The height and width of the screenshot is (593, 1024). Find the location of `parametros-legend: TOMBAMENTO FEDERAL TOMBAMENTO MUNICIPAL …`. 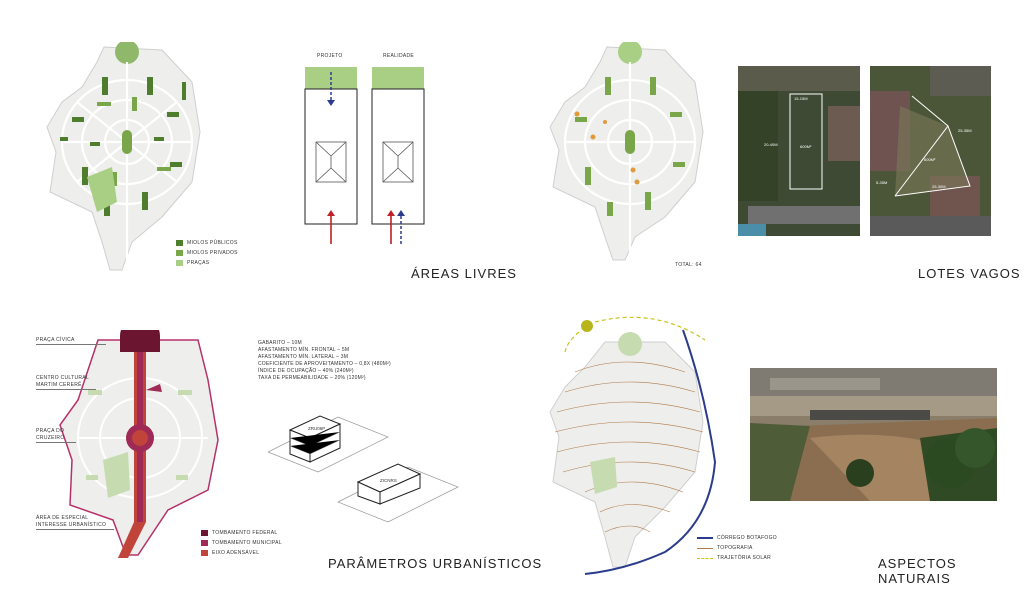

parametros-legend: TOMBAMENTO FEDERAL TOMBAMENTO MUNICIPAL … is located at coordinates (241, 543).